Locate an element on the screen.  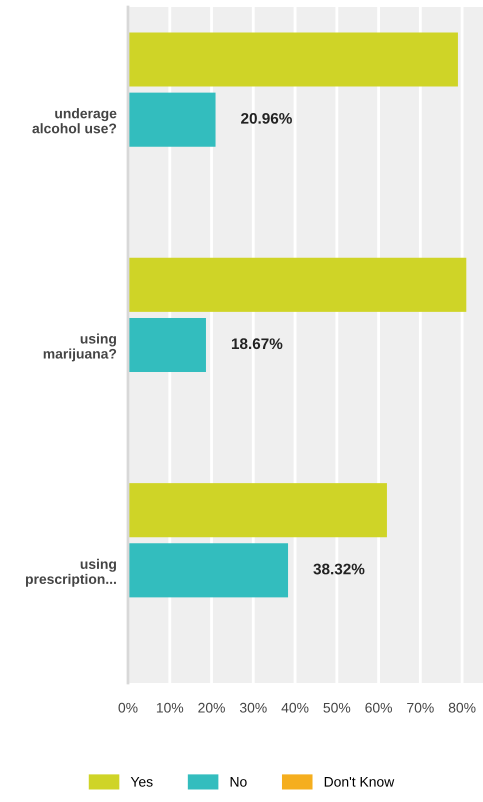
legend-label: Yes is located at coordinates (141, 782).